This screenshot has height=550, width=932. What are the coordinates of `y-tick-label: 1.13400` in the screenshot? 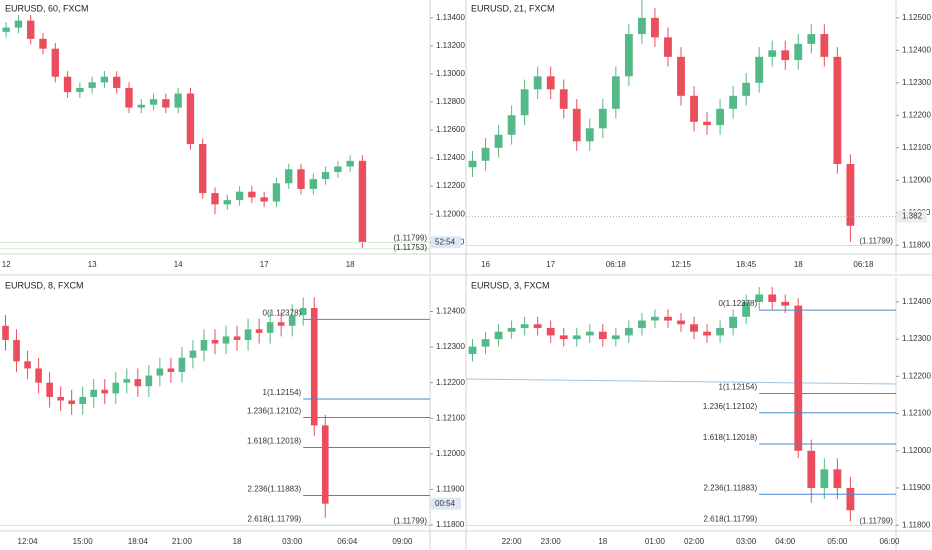 It's located at (450, 17).